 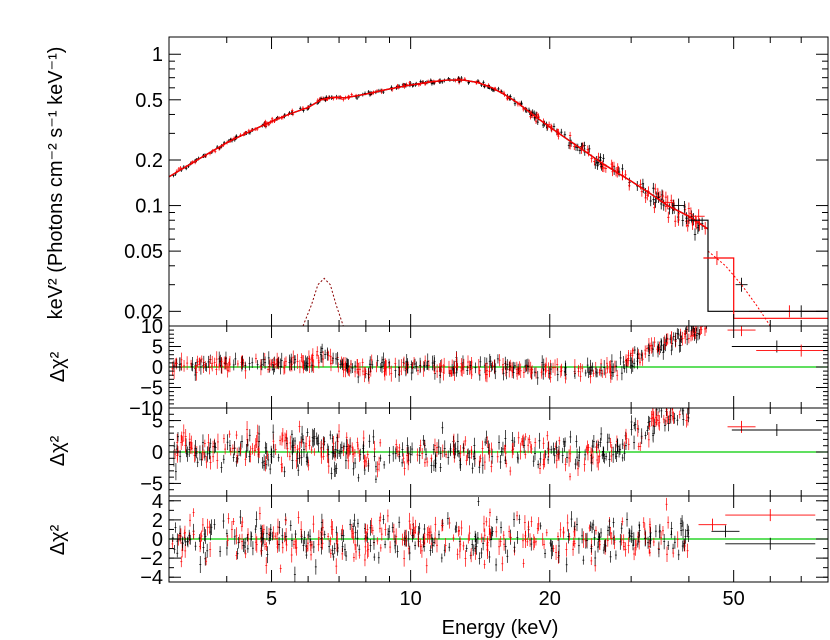 What do you see at coordinates (58, 366) in the screenshot?
I see `residual-1-y-axis-title: Δχ²` at bounding box center [58, 366].